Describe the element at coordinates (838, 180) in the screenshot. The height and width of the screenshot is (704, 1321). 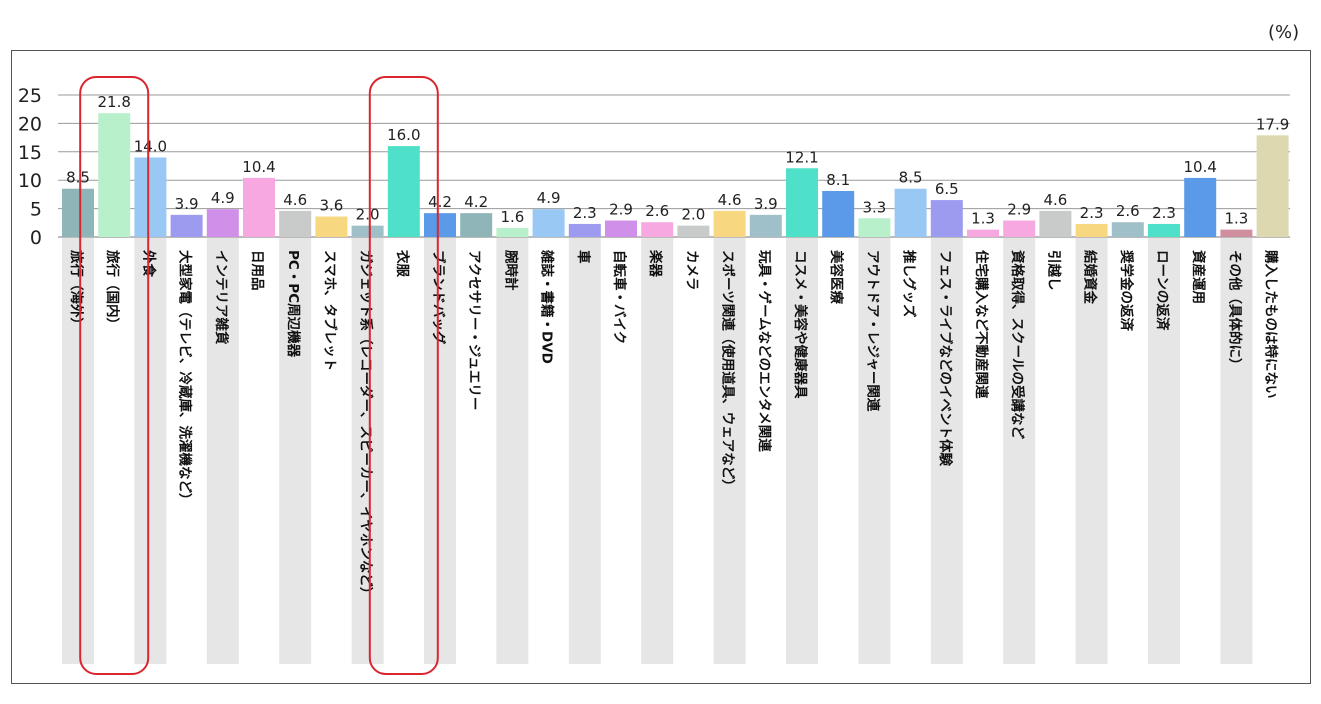
I see `value-label: 8.1` at that location.